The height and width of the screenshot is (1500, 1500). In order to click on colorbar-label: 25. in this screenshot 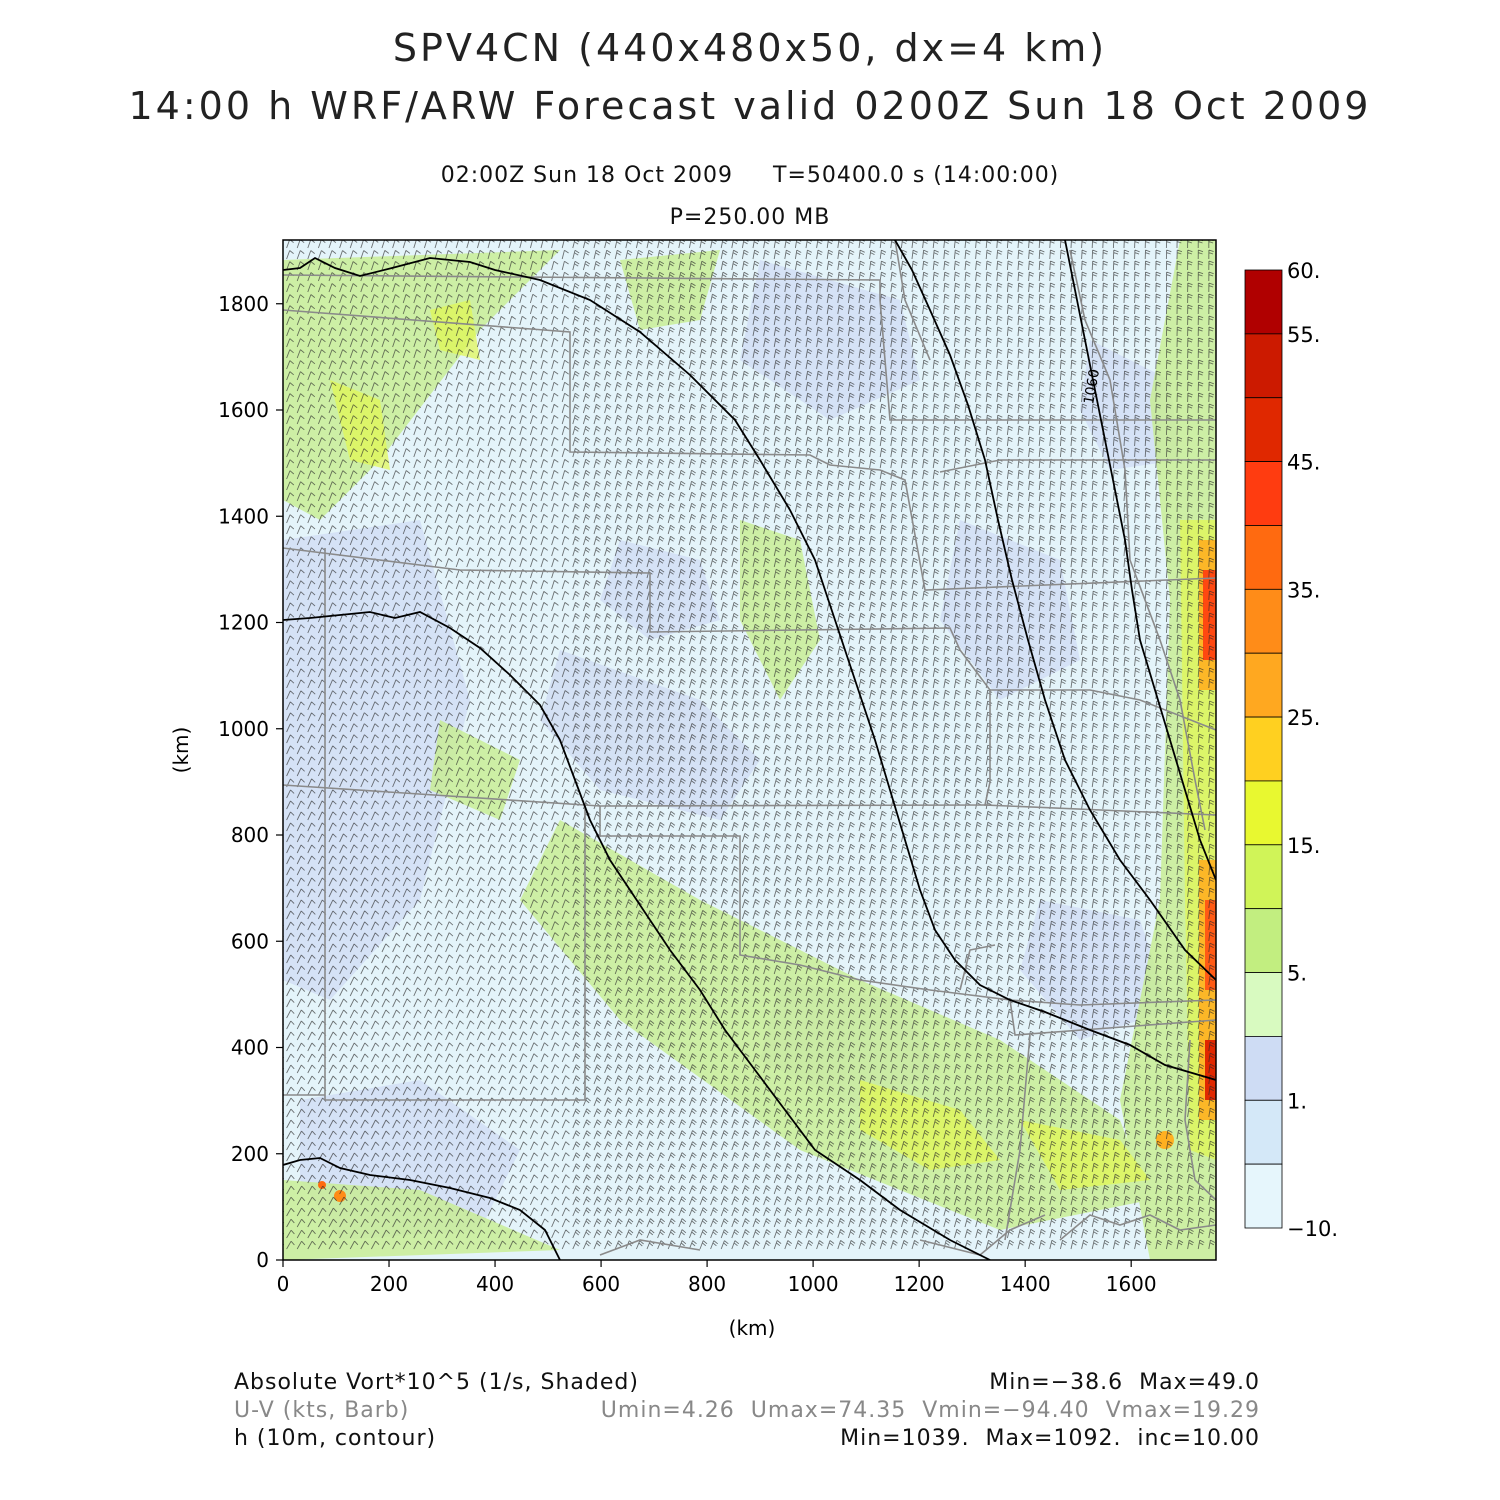, I will do `click(1303, 718)`.